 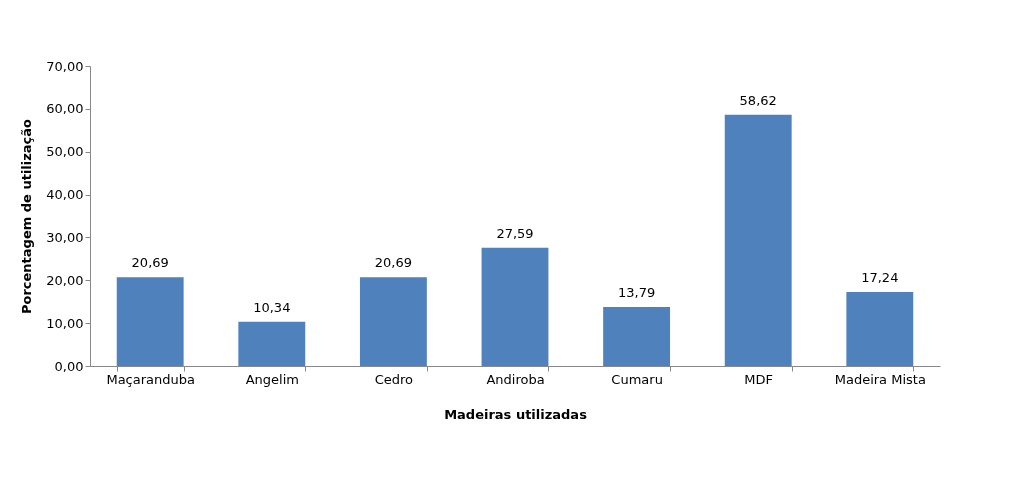 I want to click on y-tick-label: 70,00, so click(x=65, y=66).